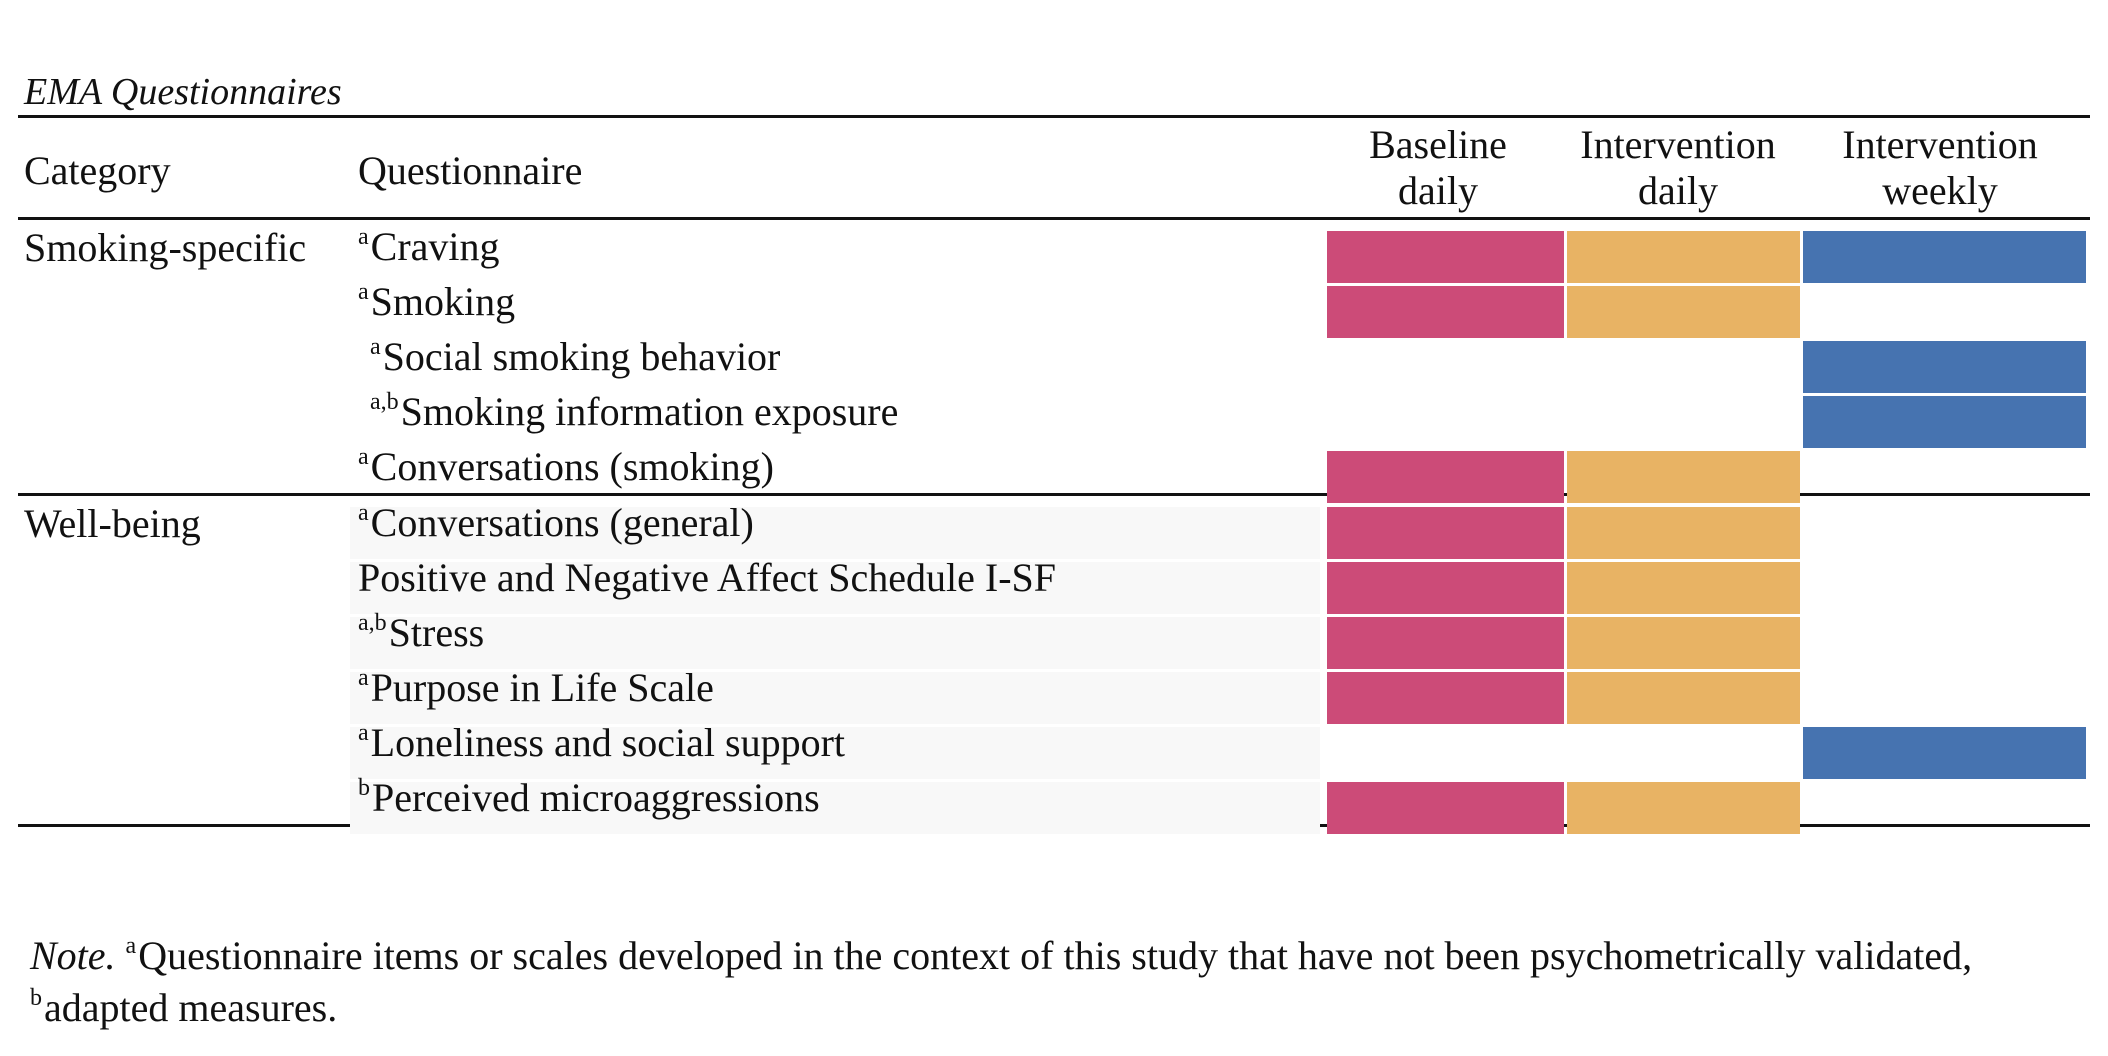 This screenshot has height=1056, width=2108. What do you see at coordinates (97, 170) in the screenshot?
I see `header-category: Category` at bounding box center [97, 170].